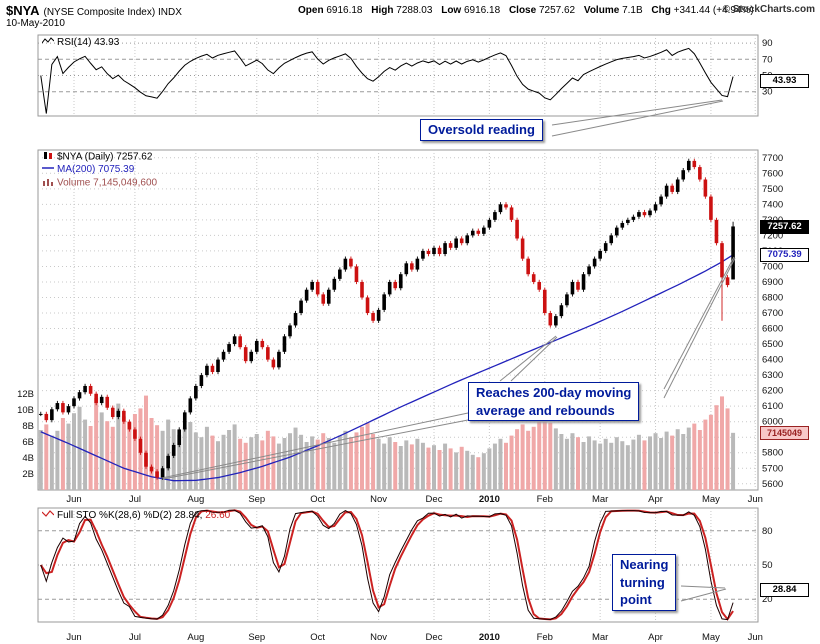 Image resolution: width=820 pixels, height=644 pixels. What do you see at coordinates (644, 564) in the screenshot?
I see `turning-line1: Nearing` at bounding box center [644, 564].